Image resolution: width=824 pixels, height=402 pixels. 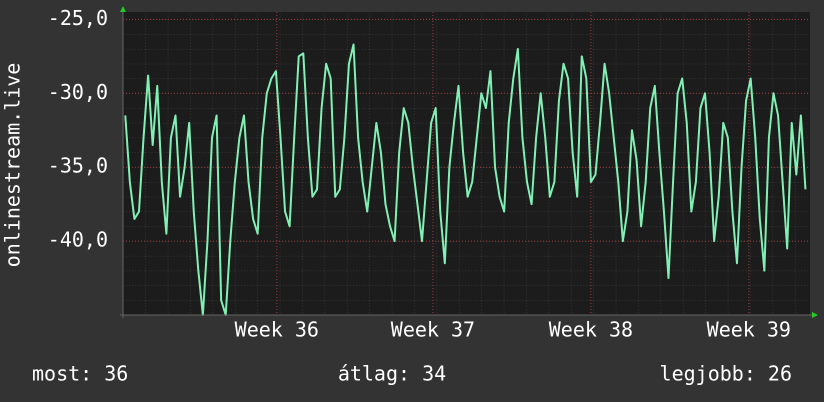 What do you see at coordinates (591, 330) in the screenshot?
I see `x-tick-label: Week 38` at bounding box center [591, 330].